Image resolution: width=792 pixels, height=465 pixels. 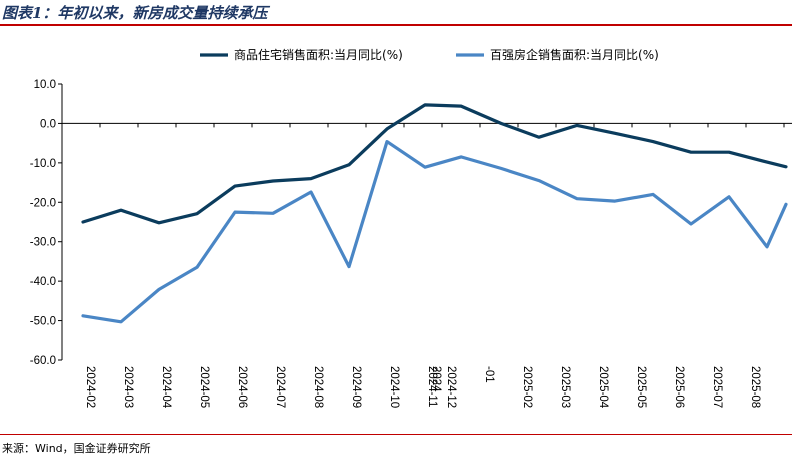 I want to click on x-tick-label-group: 2024-11, so click(x=432, y=386).